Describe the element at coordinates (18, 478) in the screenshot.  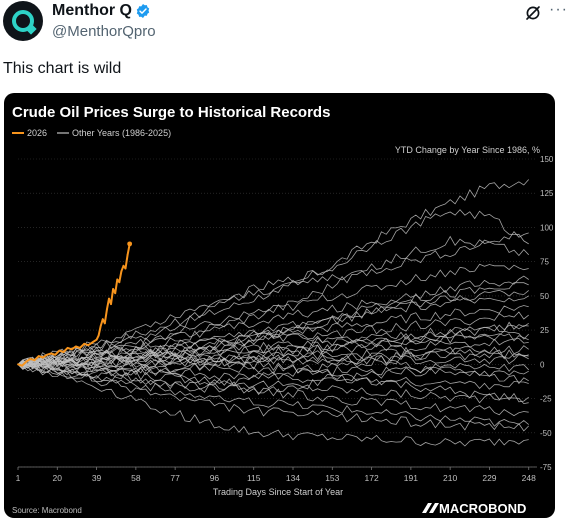
I see `x-tick-label: 1` at that location.